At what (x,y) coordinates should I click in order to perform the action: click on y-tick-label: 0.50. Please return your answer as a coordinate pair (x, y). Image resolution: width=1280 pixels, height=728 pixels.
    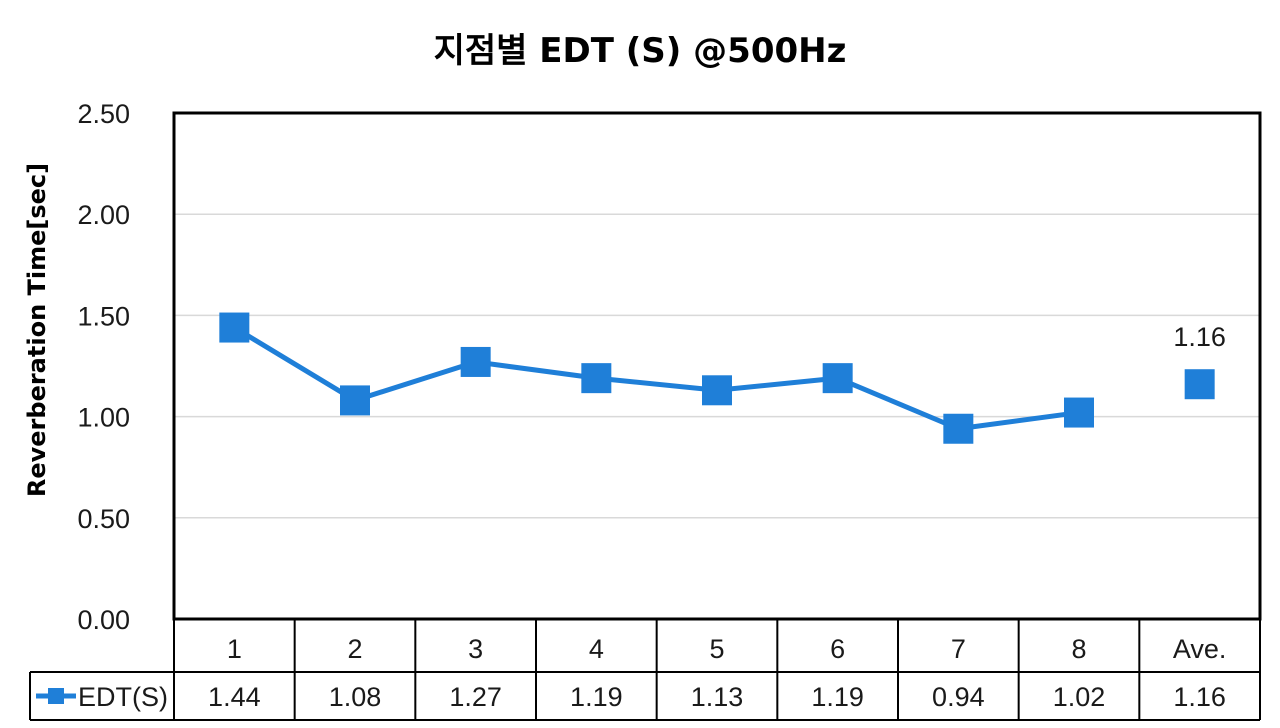
    Looking at the image, I should click on (103, 519).